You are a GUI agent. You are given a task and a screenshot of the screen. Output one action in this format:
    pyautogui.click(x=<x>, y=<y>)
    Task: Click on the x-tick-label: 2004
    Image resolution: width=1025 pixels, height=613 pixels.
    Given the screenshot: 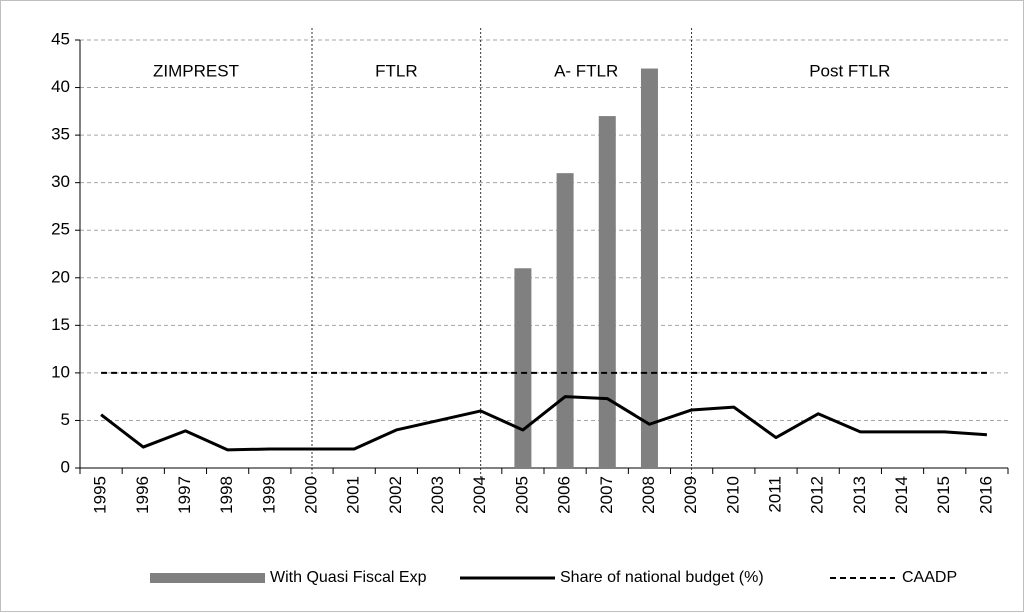 What is the action you would take?
    pyautogui.click(x=479, y=495)
    